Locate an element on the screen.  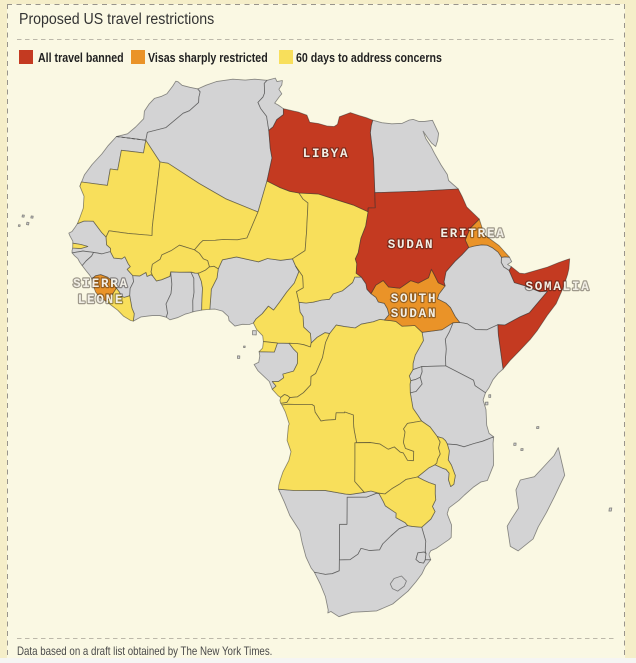
svg-text: LEONE is located at coordinates (101, 300).